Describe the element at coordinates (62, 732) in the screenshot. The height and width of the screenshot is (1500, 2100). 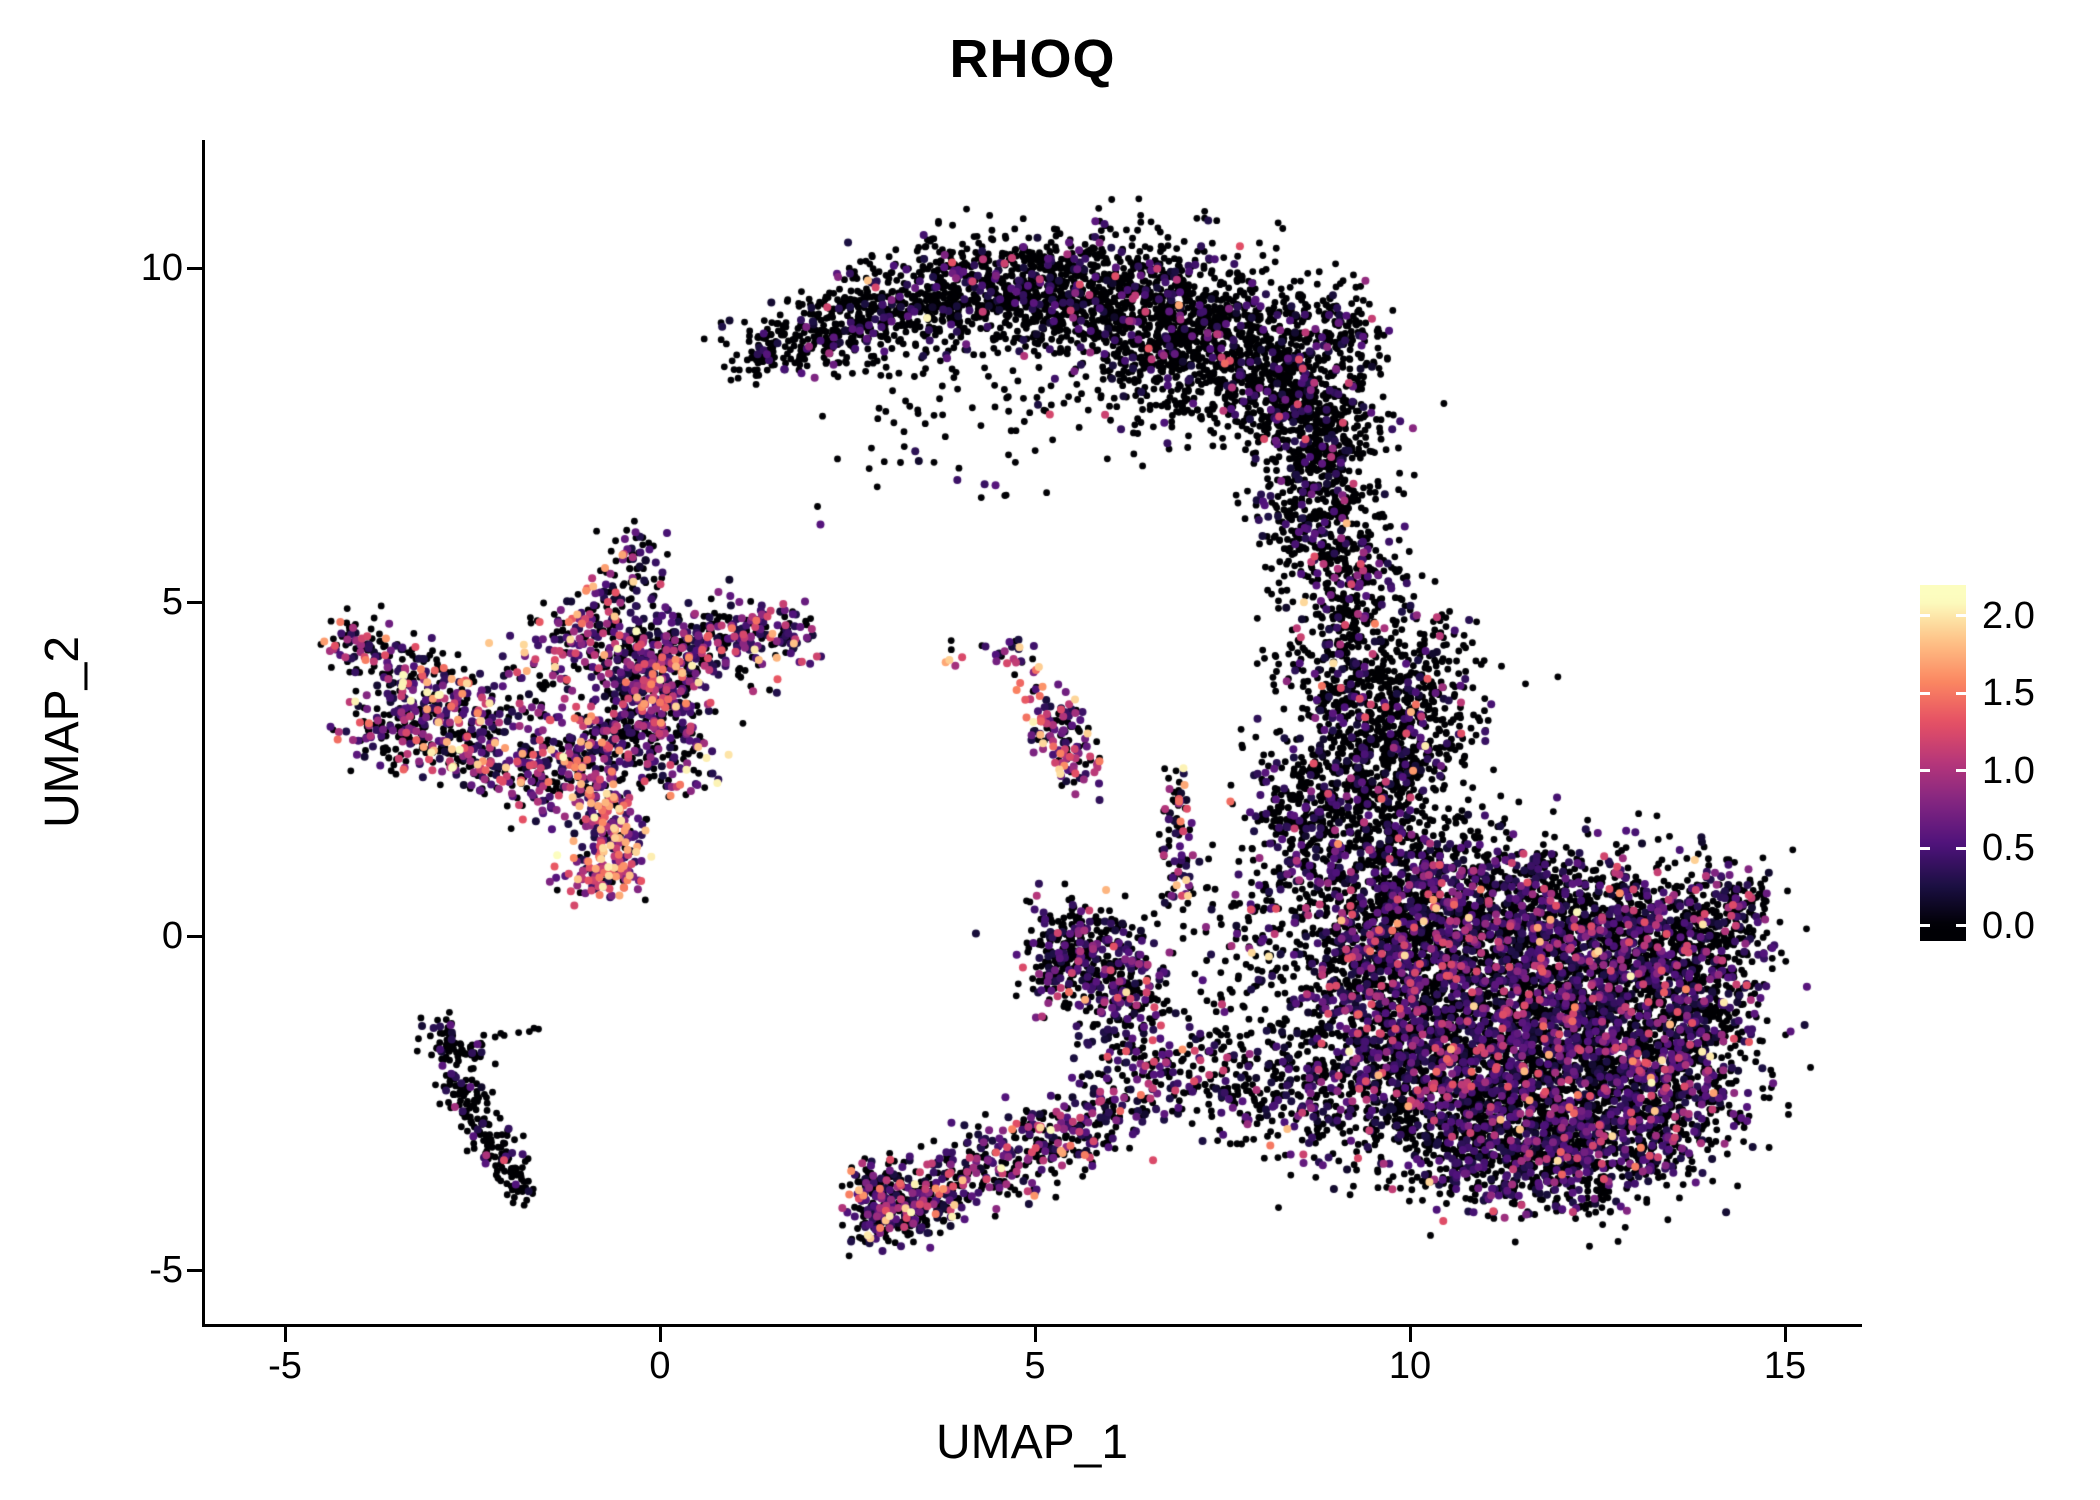
I see `y-axis-label: UMAP_2` at that location.